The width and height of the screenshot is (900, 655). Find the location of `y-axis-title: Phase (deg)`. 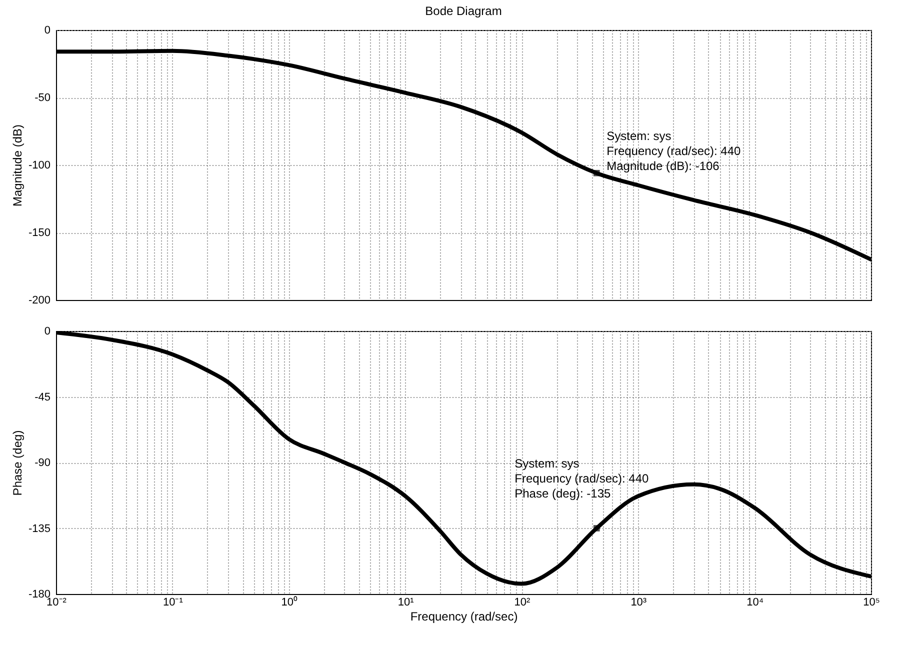

y-axis-title: Phase (deg) is located at coordinates (17, 463).